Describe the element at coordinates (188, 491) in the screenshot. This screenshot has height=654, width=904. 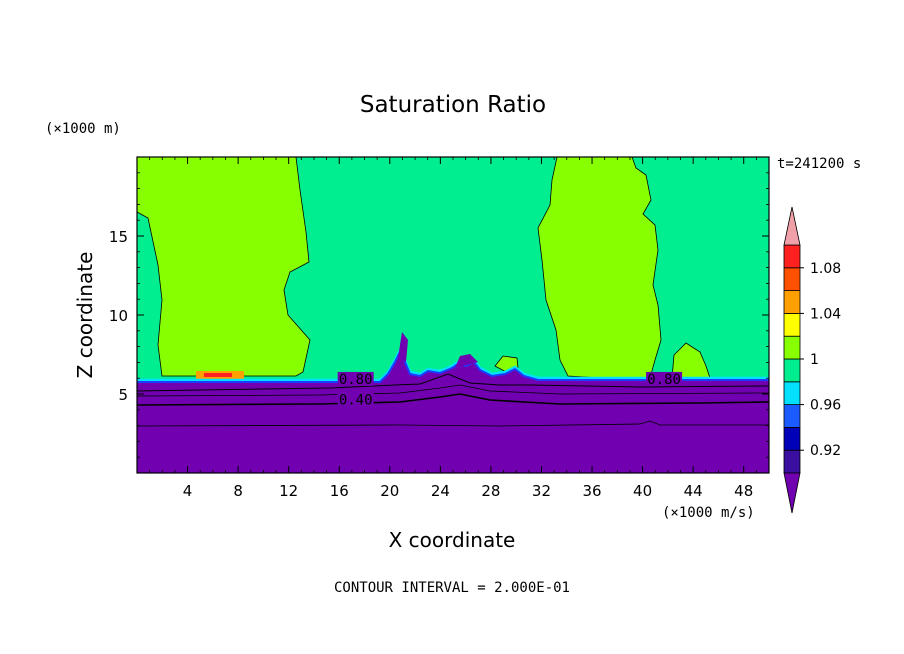
I see `x-tick-label: 4` at that location.